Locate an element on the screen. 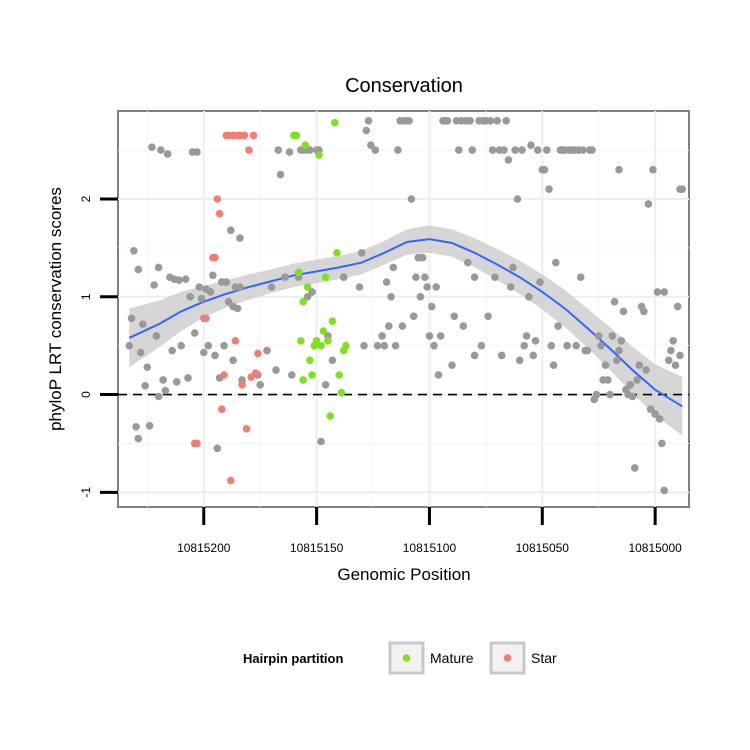 The height and width of the screenshot is (750, 750). legend-entry-star: Star is located at coordinates (523, 658).